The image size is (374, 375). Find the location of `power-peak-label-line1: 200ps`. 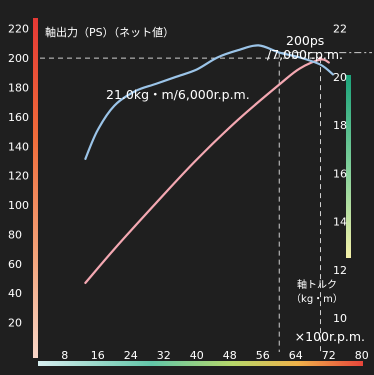

power-peak-label-line1: 200ps is located at coordinates (305, 40).